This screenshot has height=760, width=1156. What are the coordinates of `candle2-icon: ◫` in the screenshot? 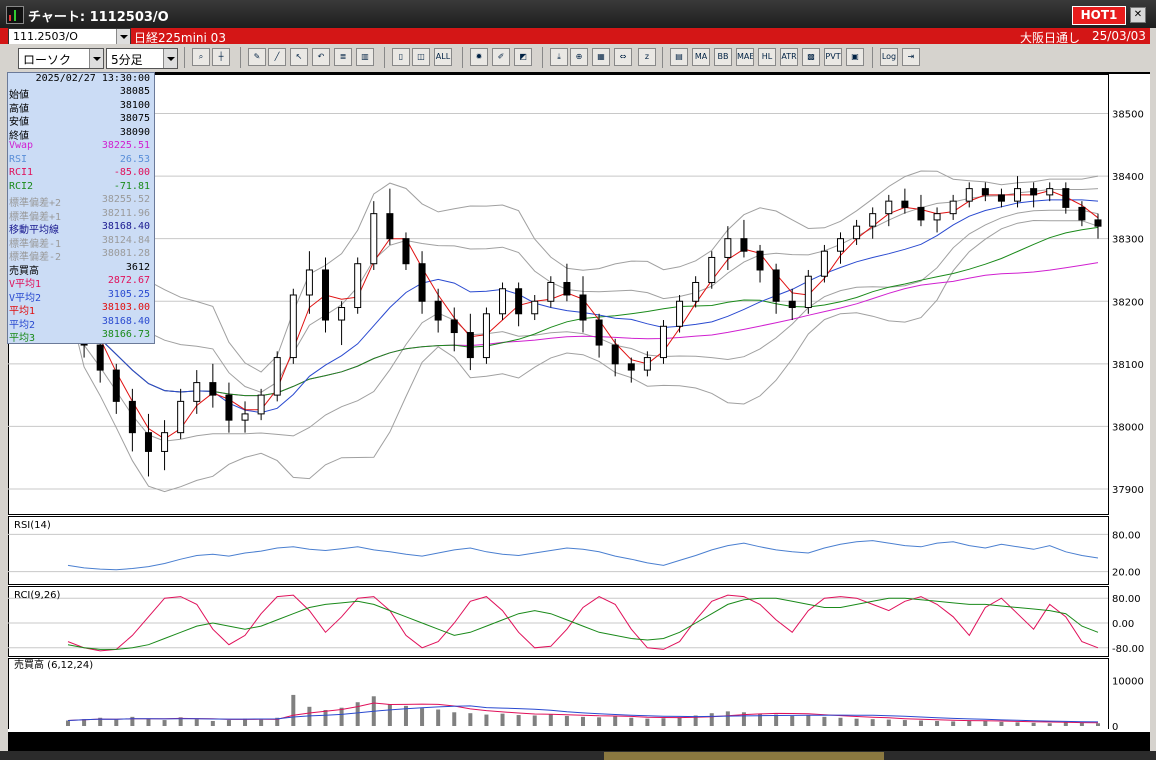 It's located at (421, 57).